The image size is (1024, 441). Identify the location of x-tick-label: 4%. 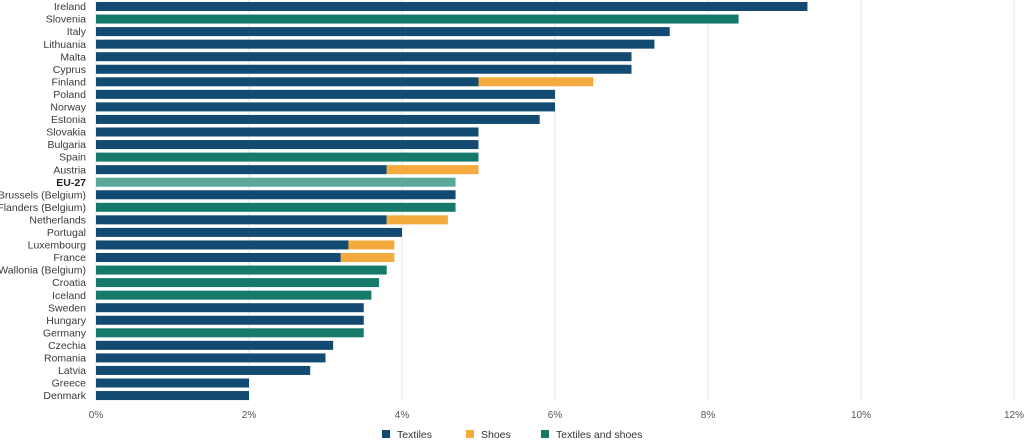
(402, 415).